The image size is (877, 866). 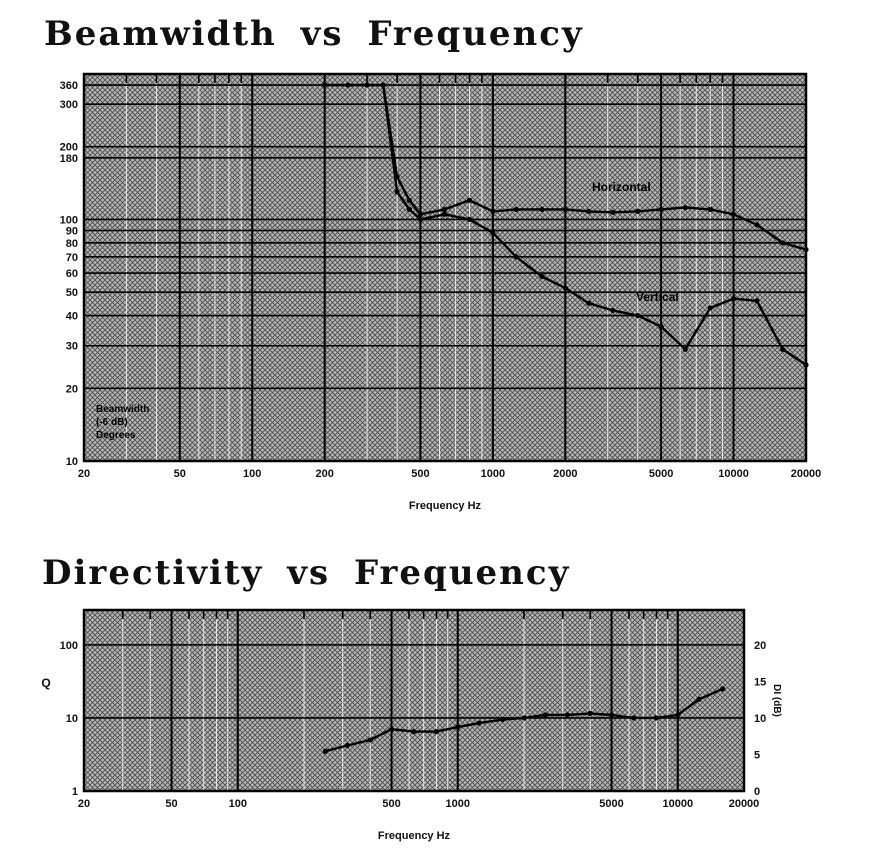 I want to click on directivity-title: Directivity vs Frequency, so click(x=306, y=573).